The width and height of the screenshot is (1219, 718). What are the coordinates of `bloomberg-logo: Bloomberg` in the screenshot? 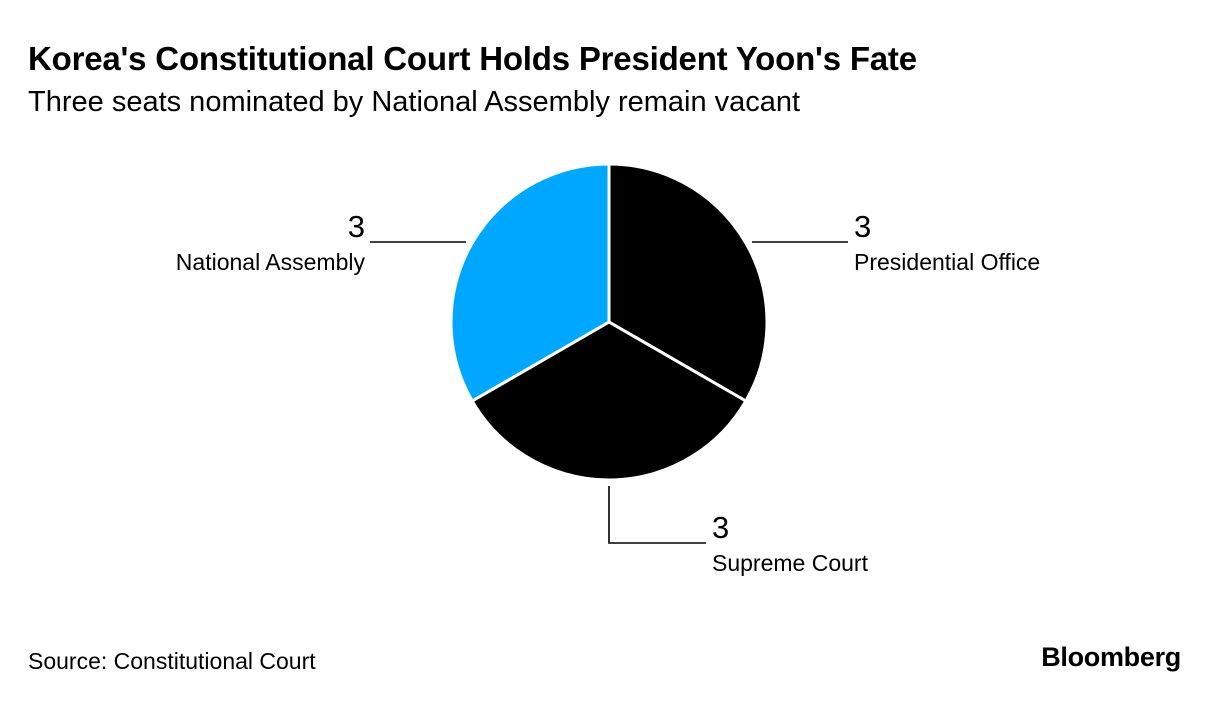 It's located at (1111, 657).